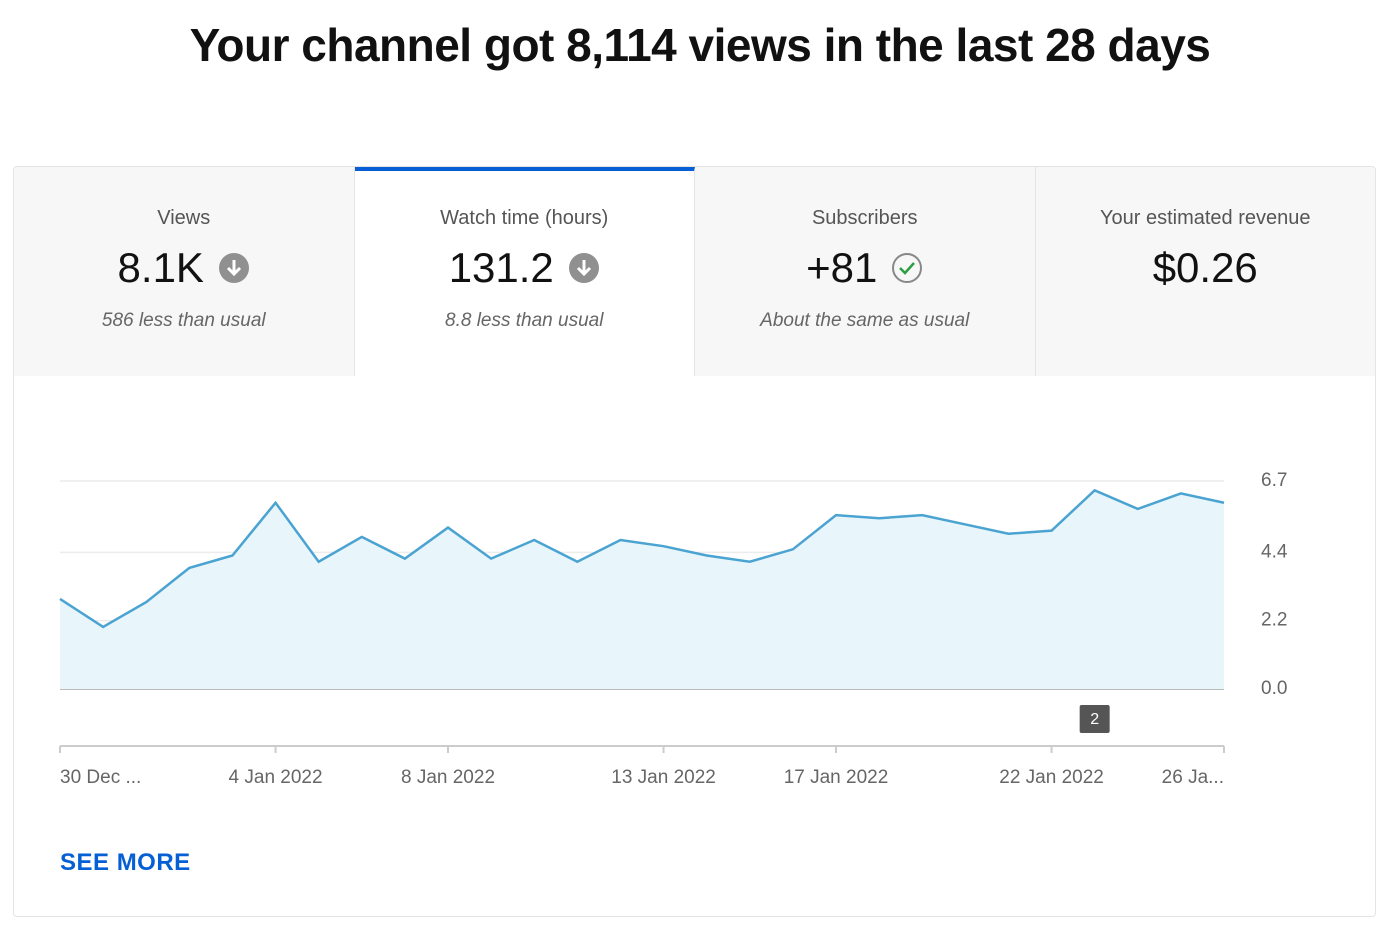 Image resolution: width=1400 pixels, height=941 pixels. I want to click on y-tick-label: 6.7, so click(1274, 480).